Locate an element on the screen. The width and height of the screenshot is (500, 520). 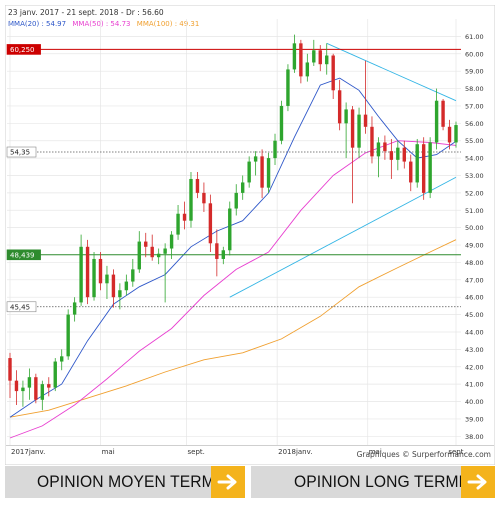
y-tick-label-22: 60.00 is located at coordinates (474, 54).